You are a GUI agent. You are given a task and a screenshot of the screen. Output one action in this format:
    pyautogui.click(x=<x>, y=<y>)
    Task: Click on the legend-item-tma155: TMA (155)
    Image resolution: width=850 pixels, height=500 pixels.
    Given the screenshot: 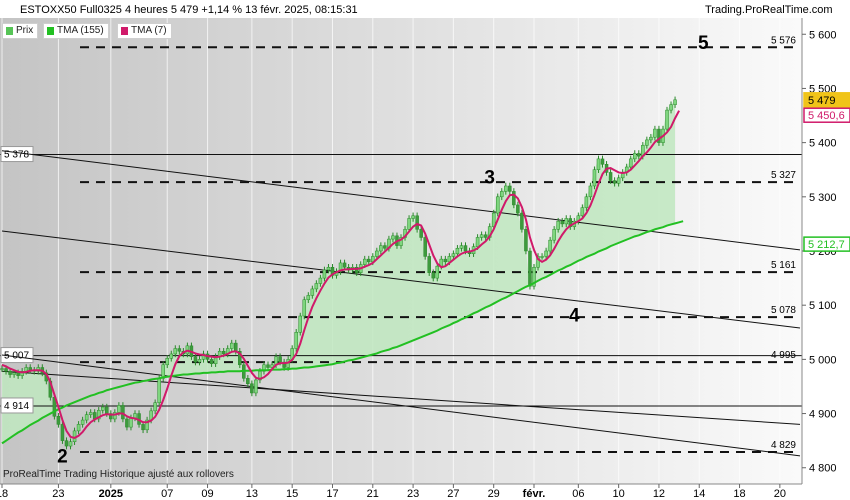 What is the action you would take?
    pyautogui.click(x=76, y=31)
    